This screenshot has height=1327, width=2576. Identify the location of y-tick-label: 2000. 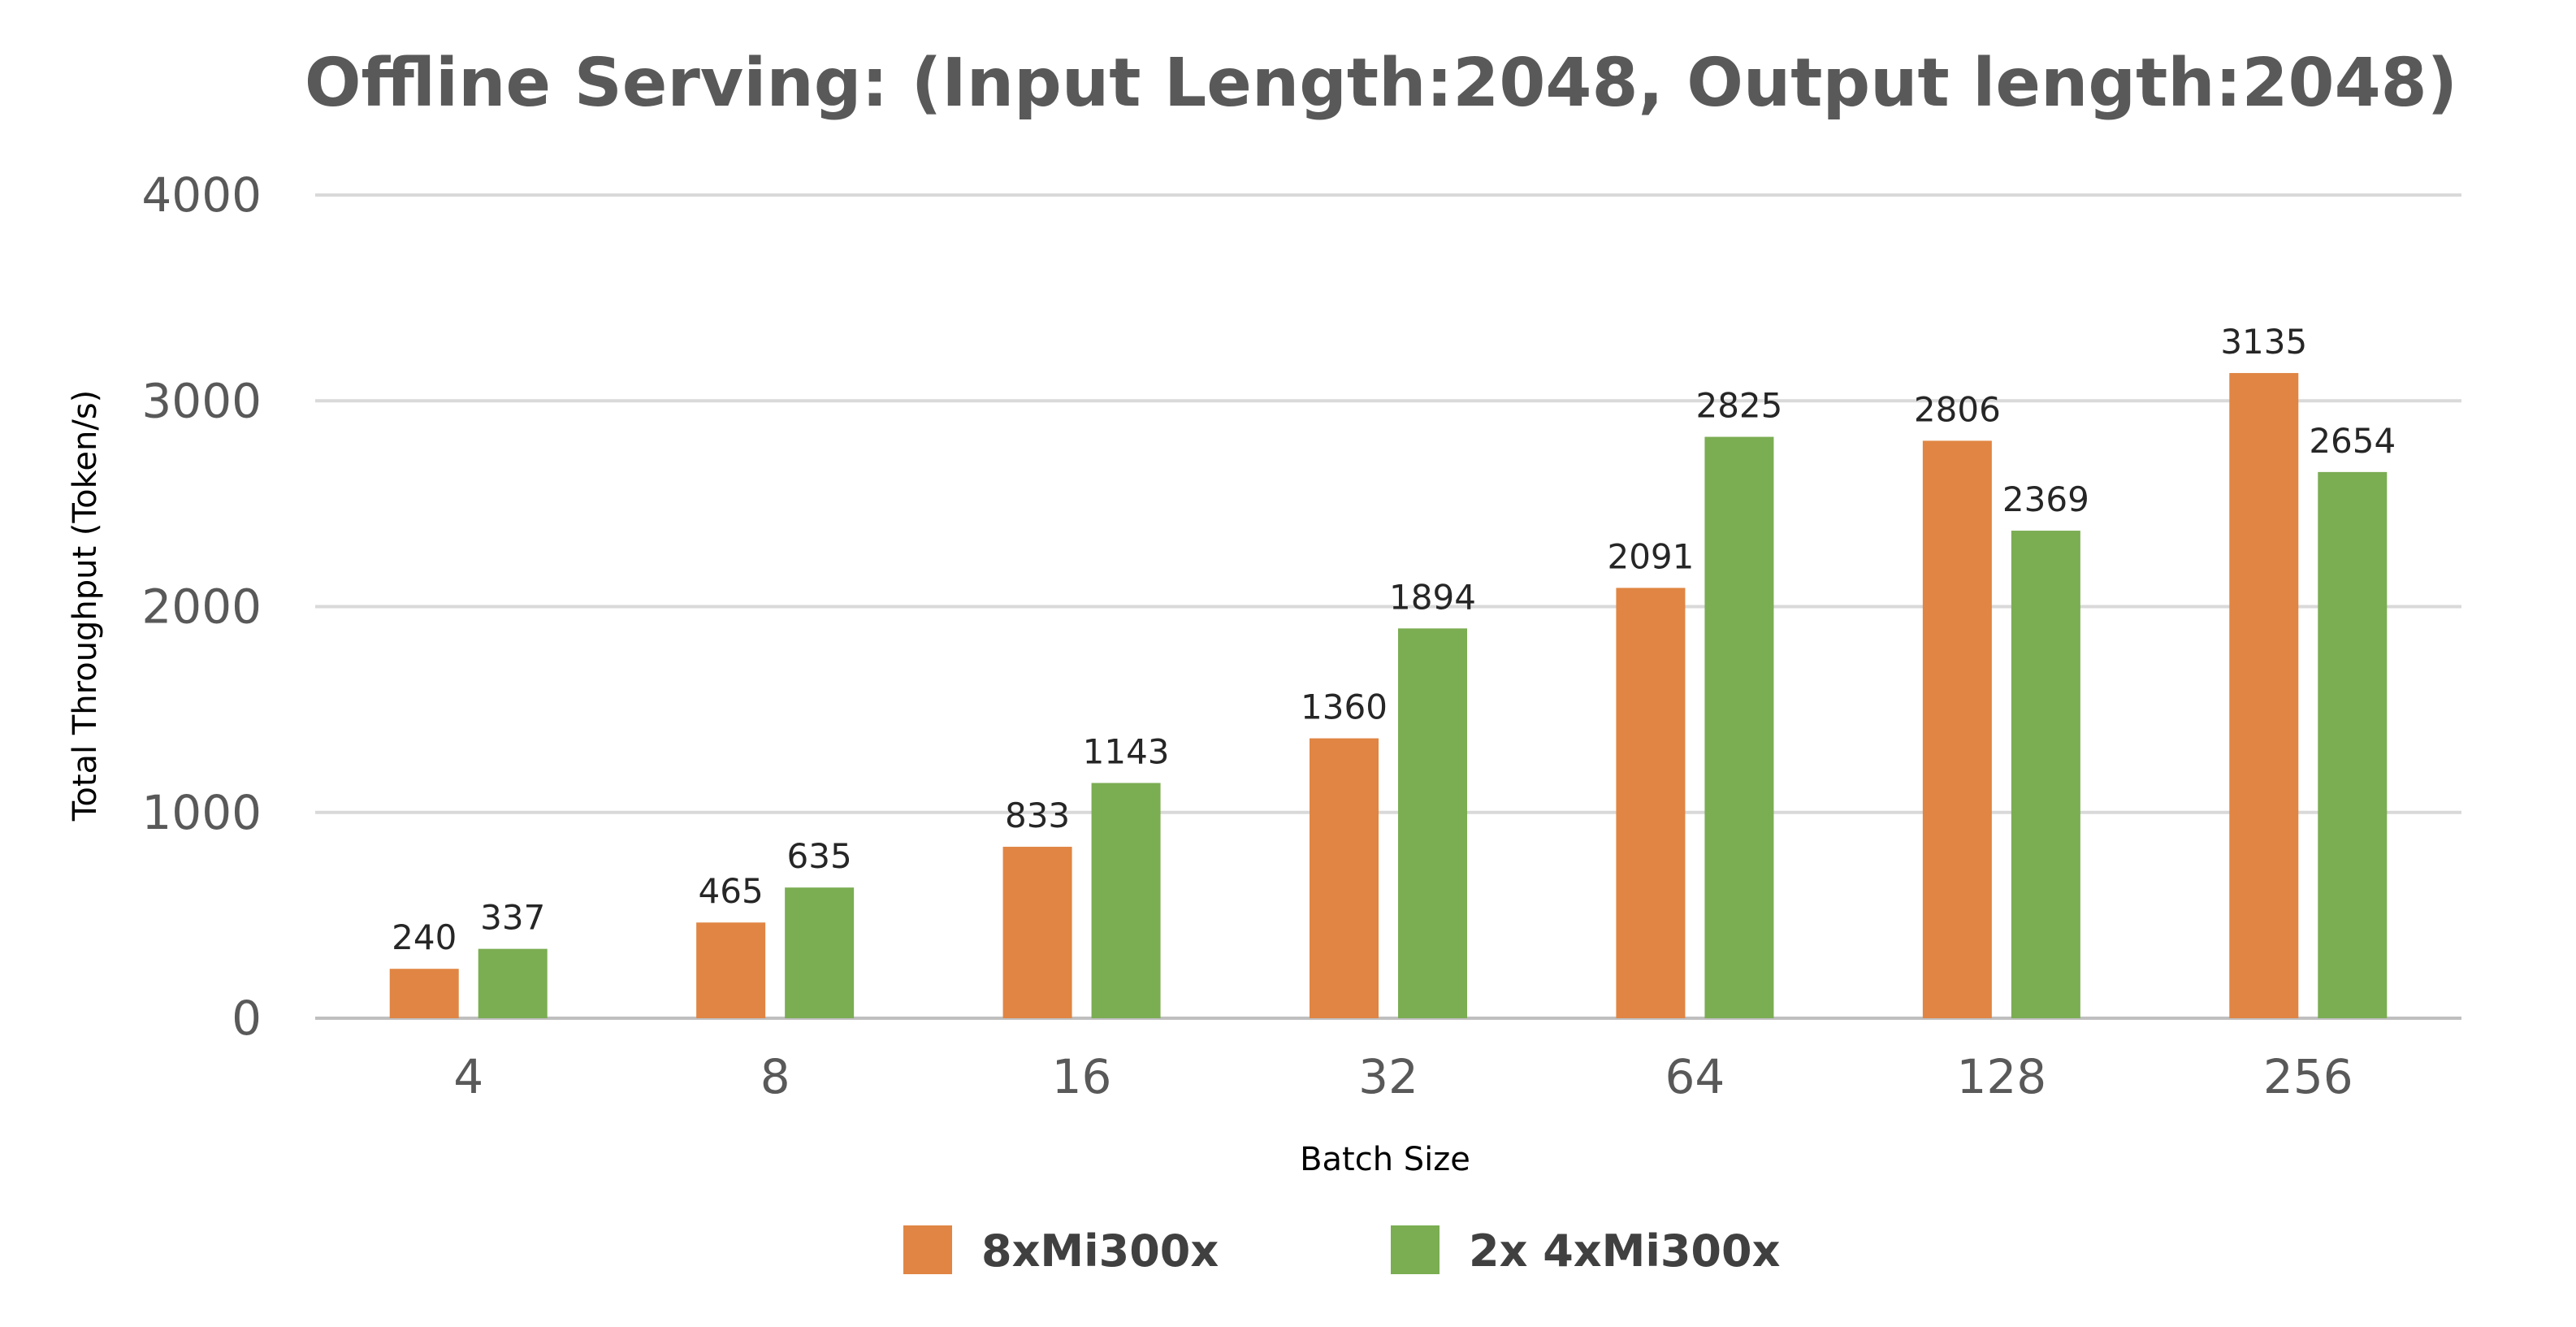
(201, 607).